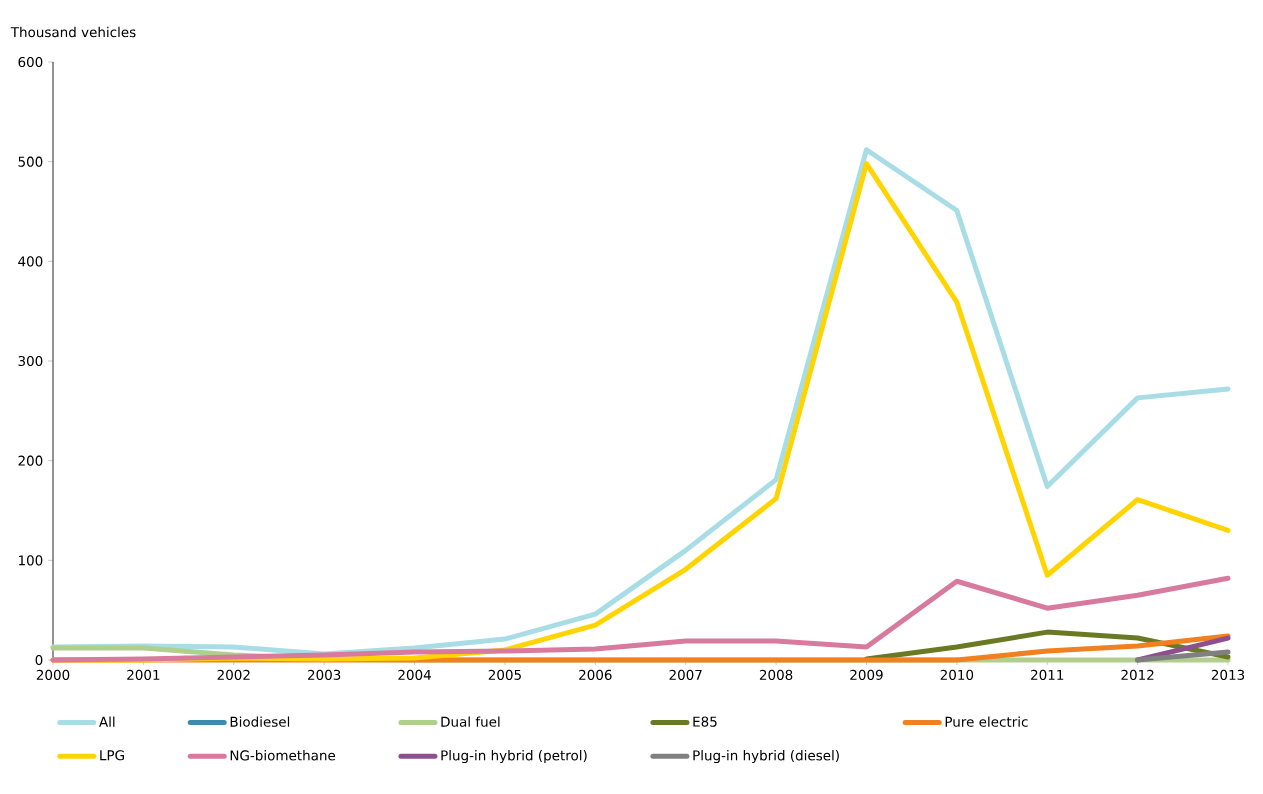 The width and height of the screenshot is (1263, 794). What do you see at coordinates (414, 674) in the screenshot?
I see `x-tick-label: 2004` at bounding box center [414, 674].